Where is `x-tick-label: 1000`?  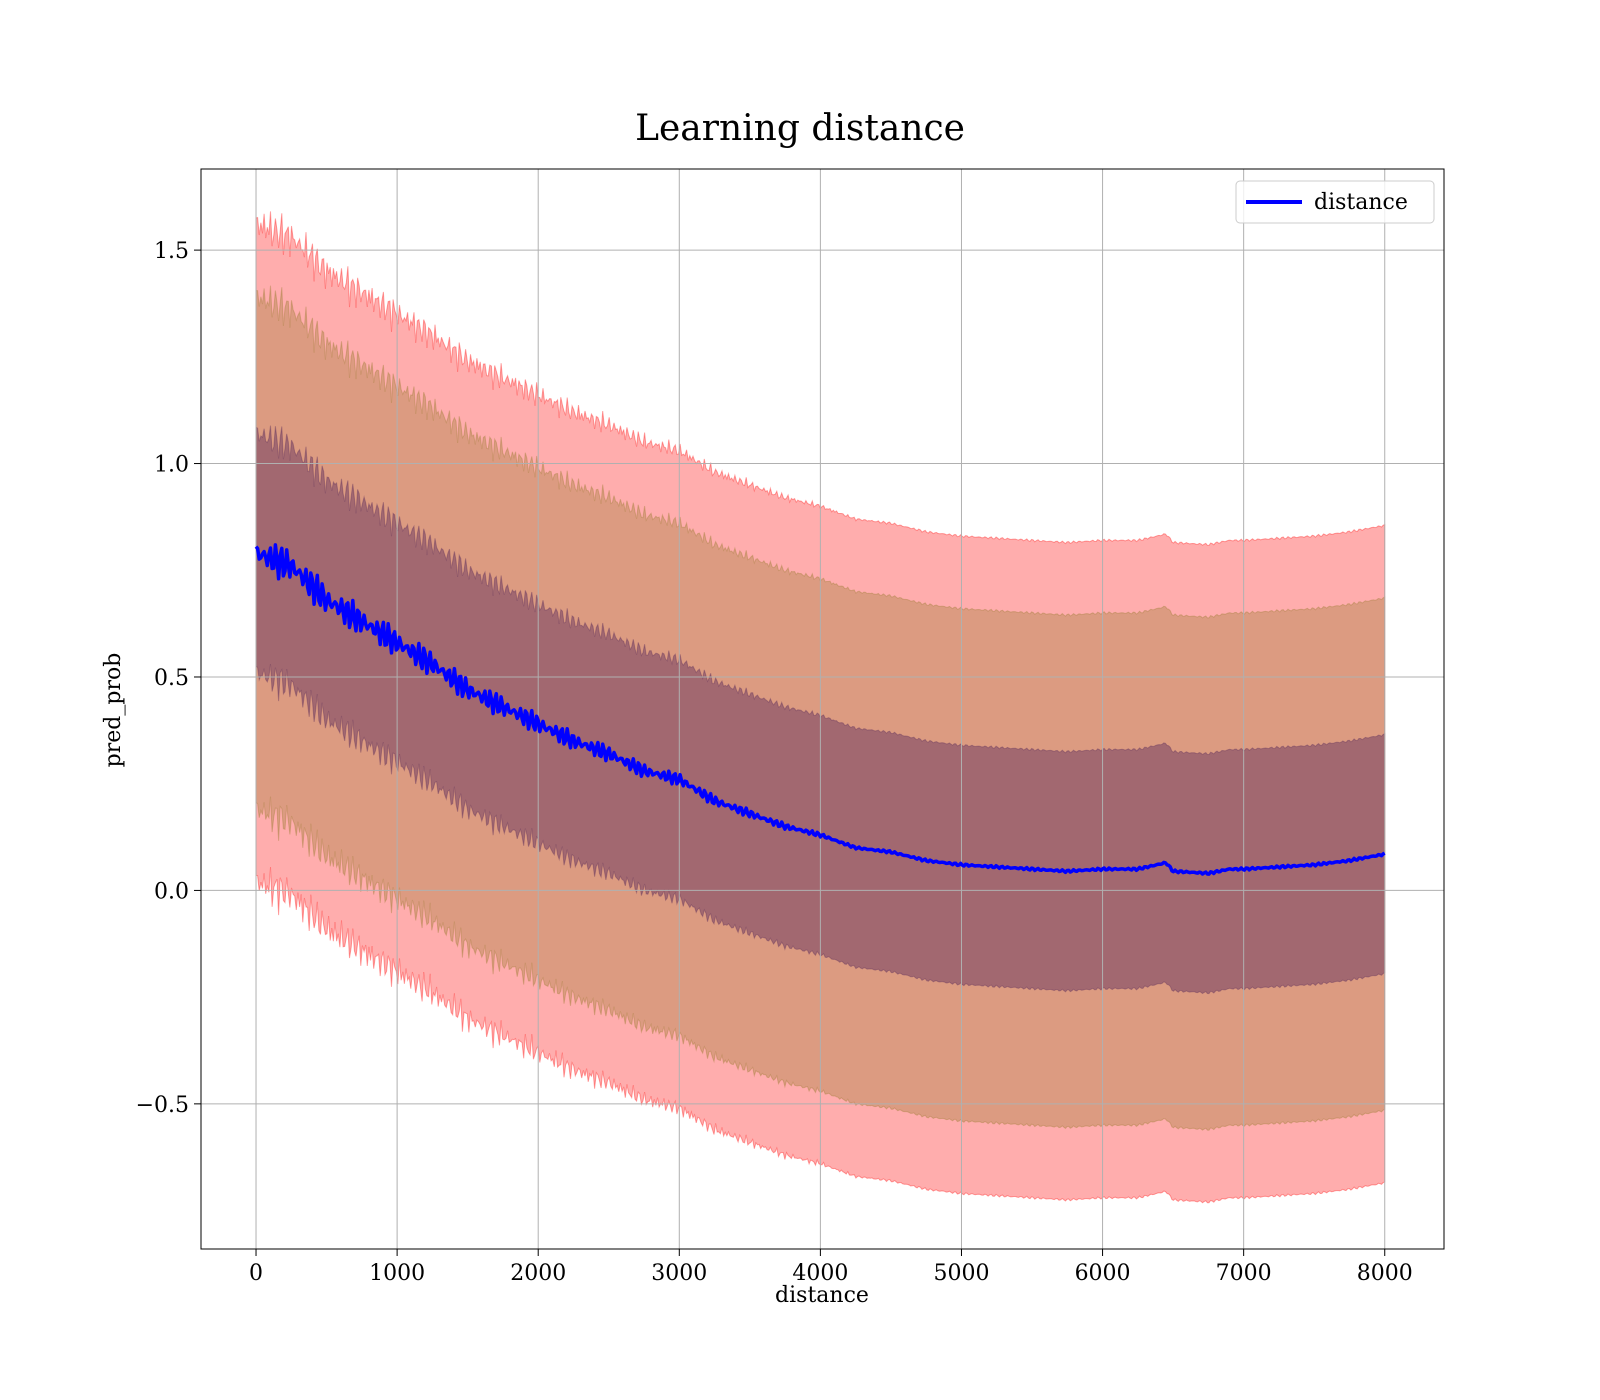
x-tick-label: 1000 is located at coordinates (397, 1273).